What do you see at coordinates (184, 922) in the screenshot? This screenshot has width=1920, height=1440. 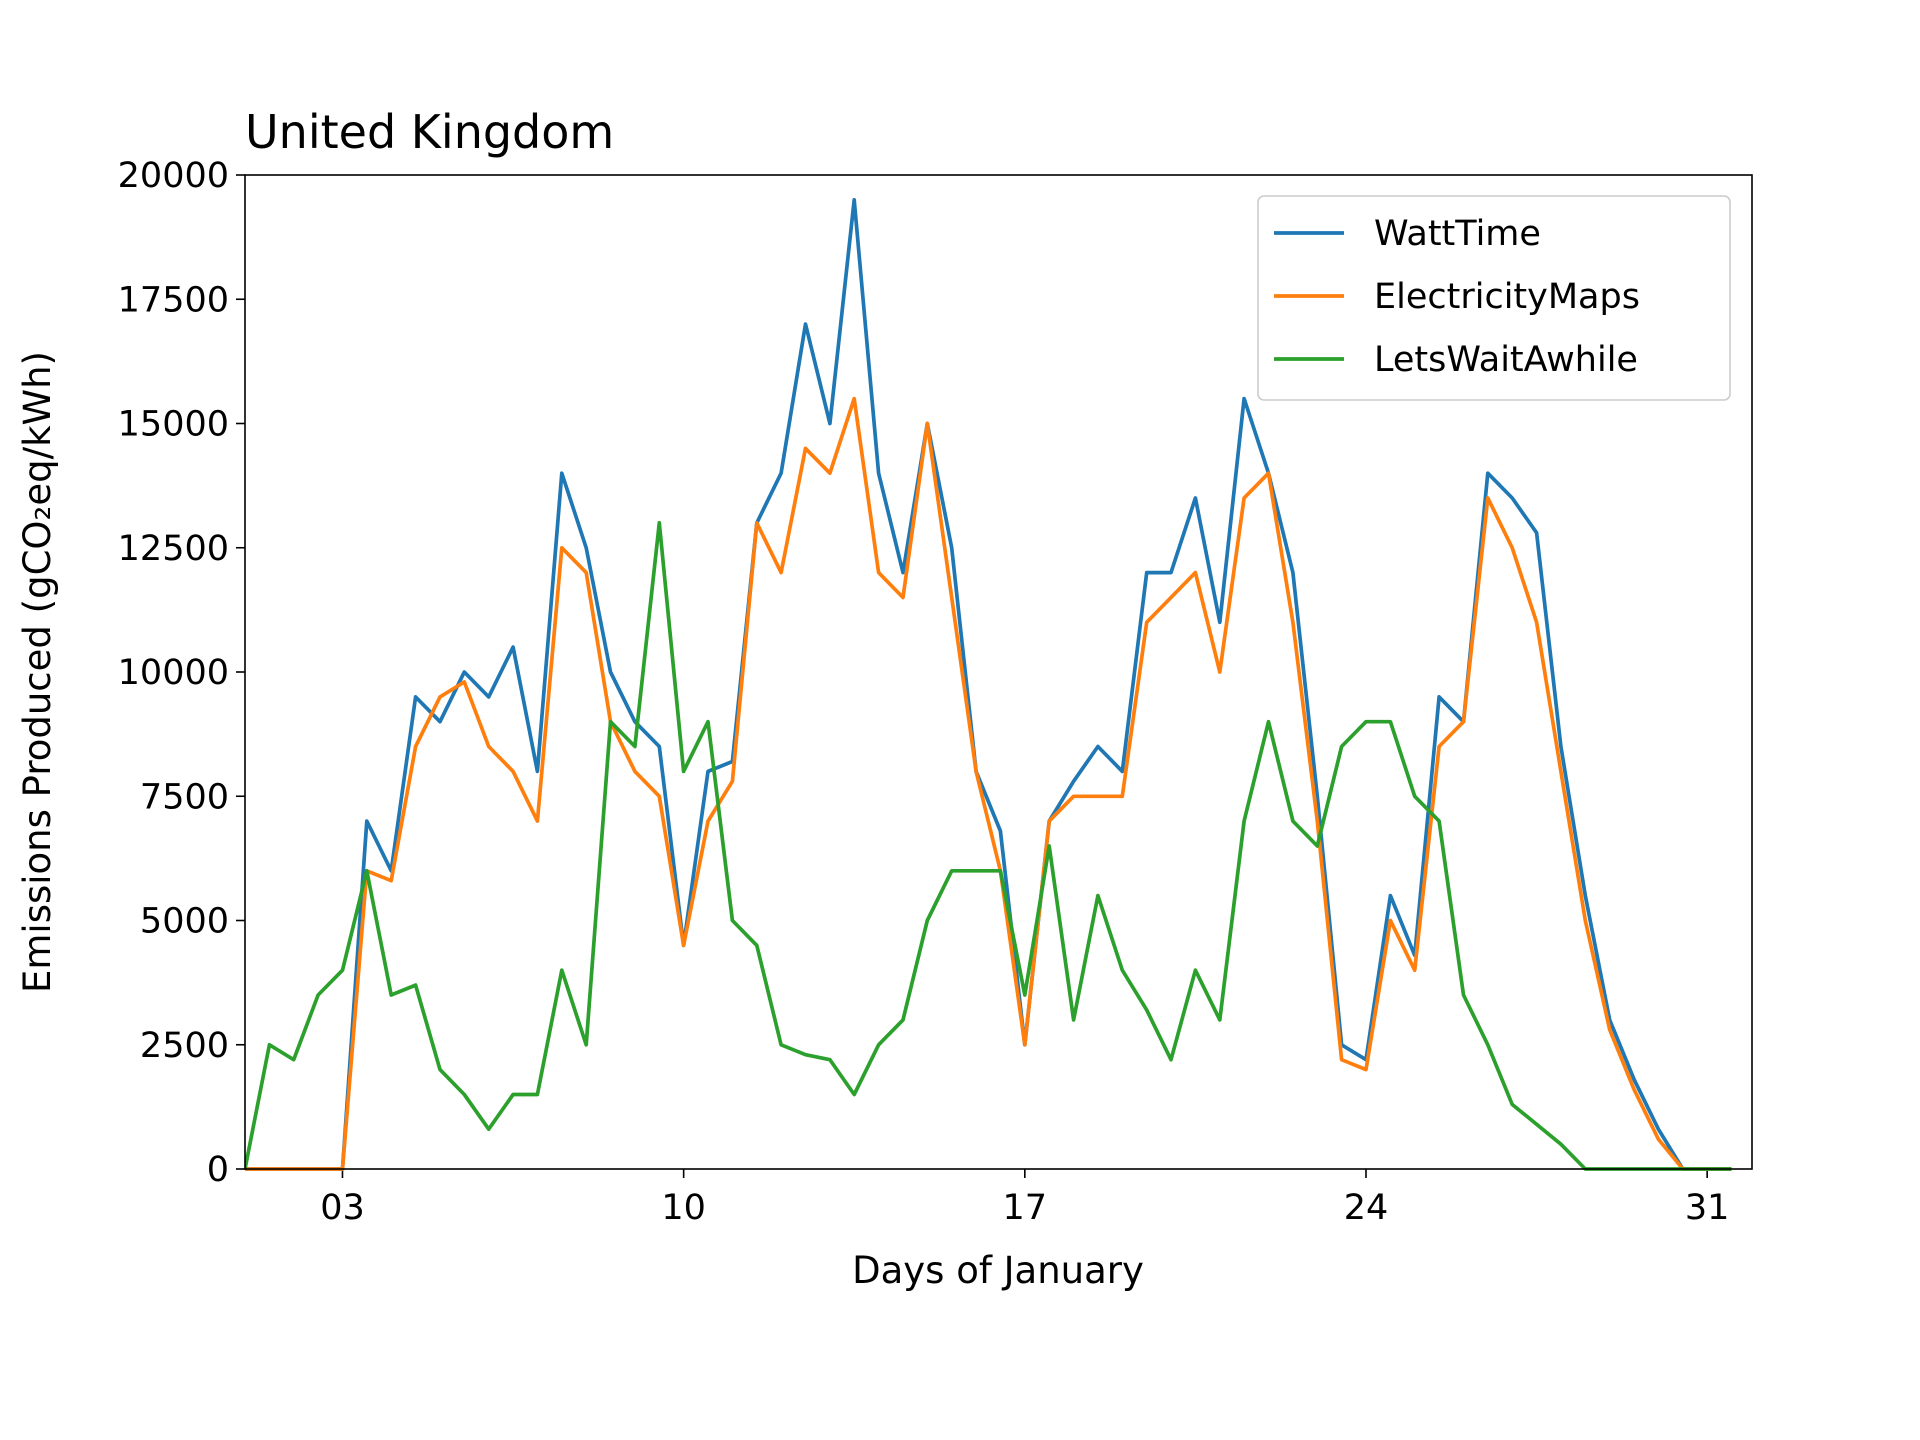 I see `y-tick-label: 5000` at bounding box center [184, 922].